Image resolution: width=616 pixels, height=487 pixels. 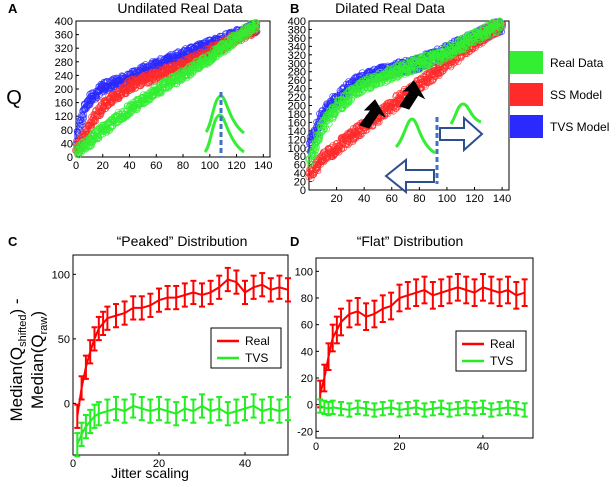 I want to click on y-tick-label: 160, so click(x=64, y=104).